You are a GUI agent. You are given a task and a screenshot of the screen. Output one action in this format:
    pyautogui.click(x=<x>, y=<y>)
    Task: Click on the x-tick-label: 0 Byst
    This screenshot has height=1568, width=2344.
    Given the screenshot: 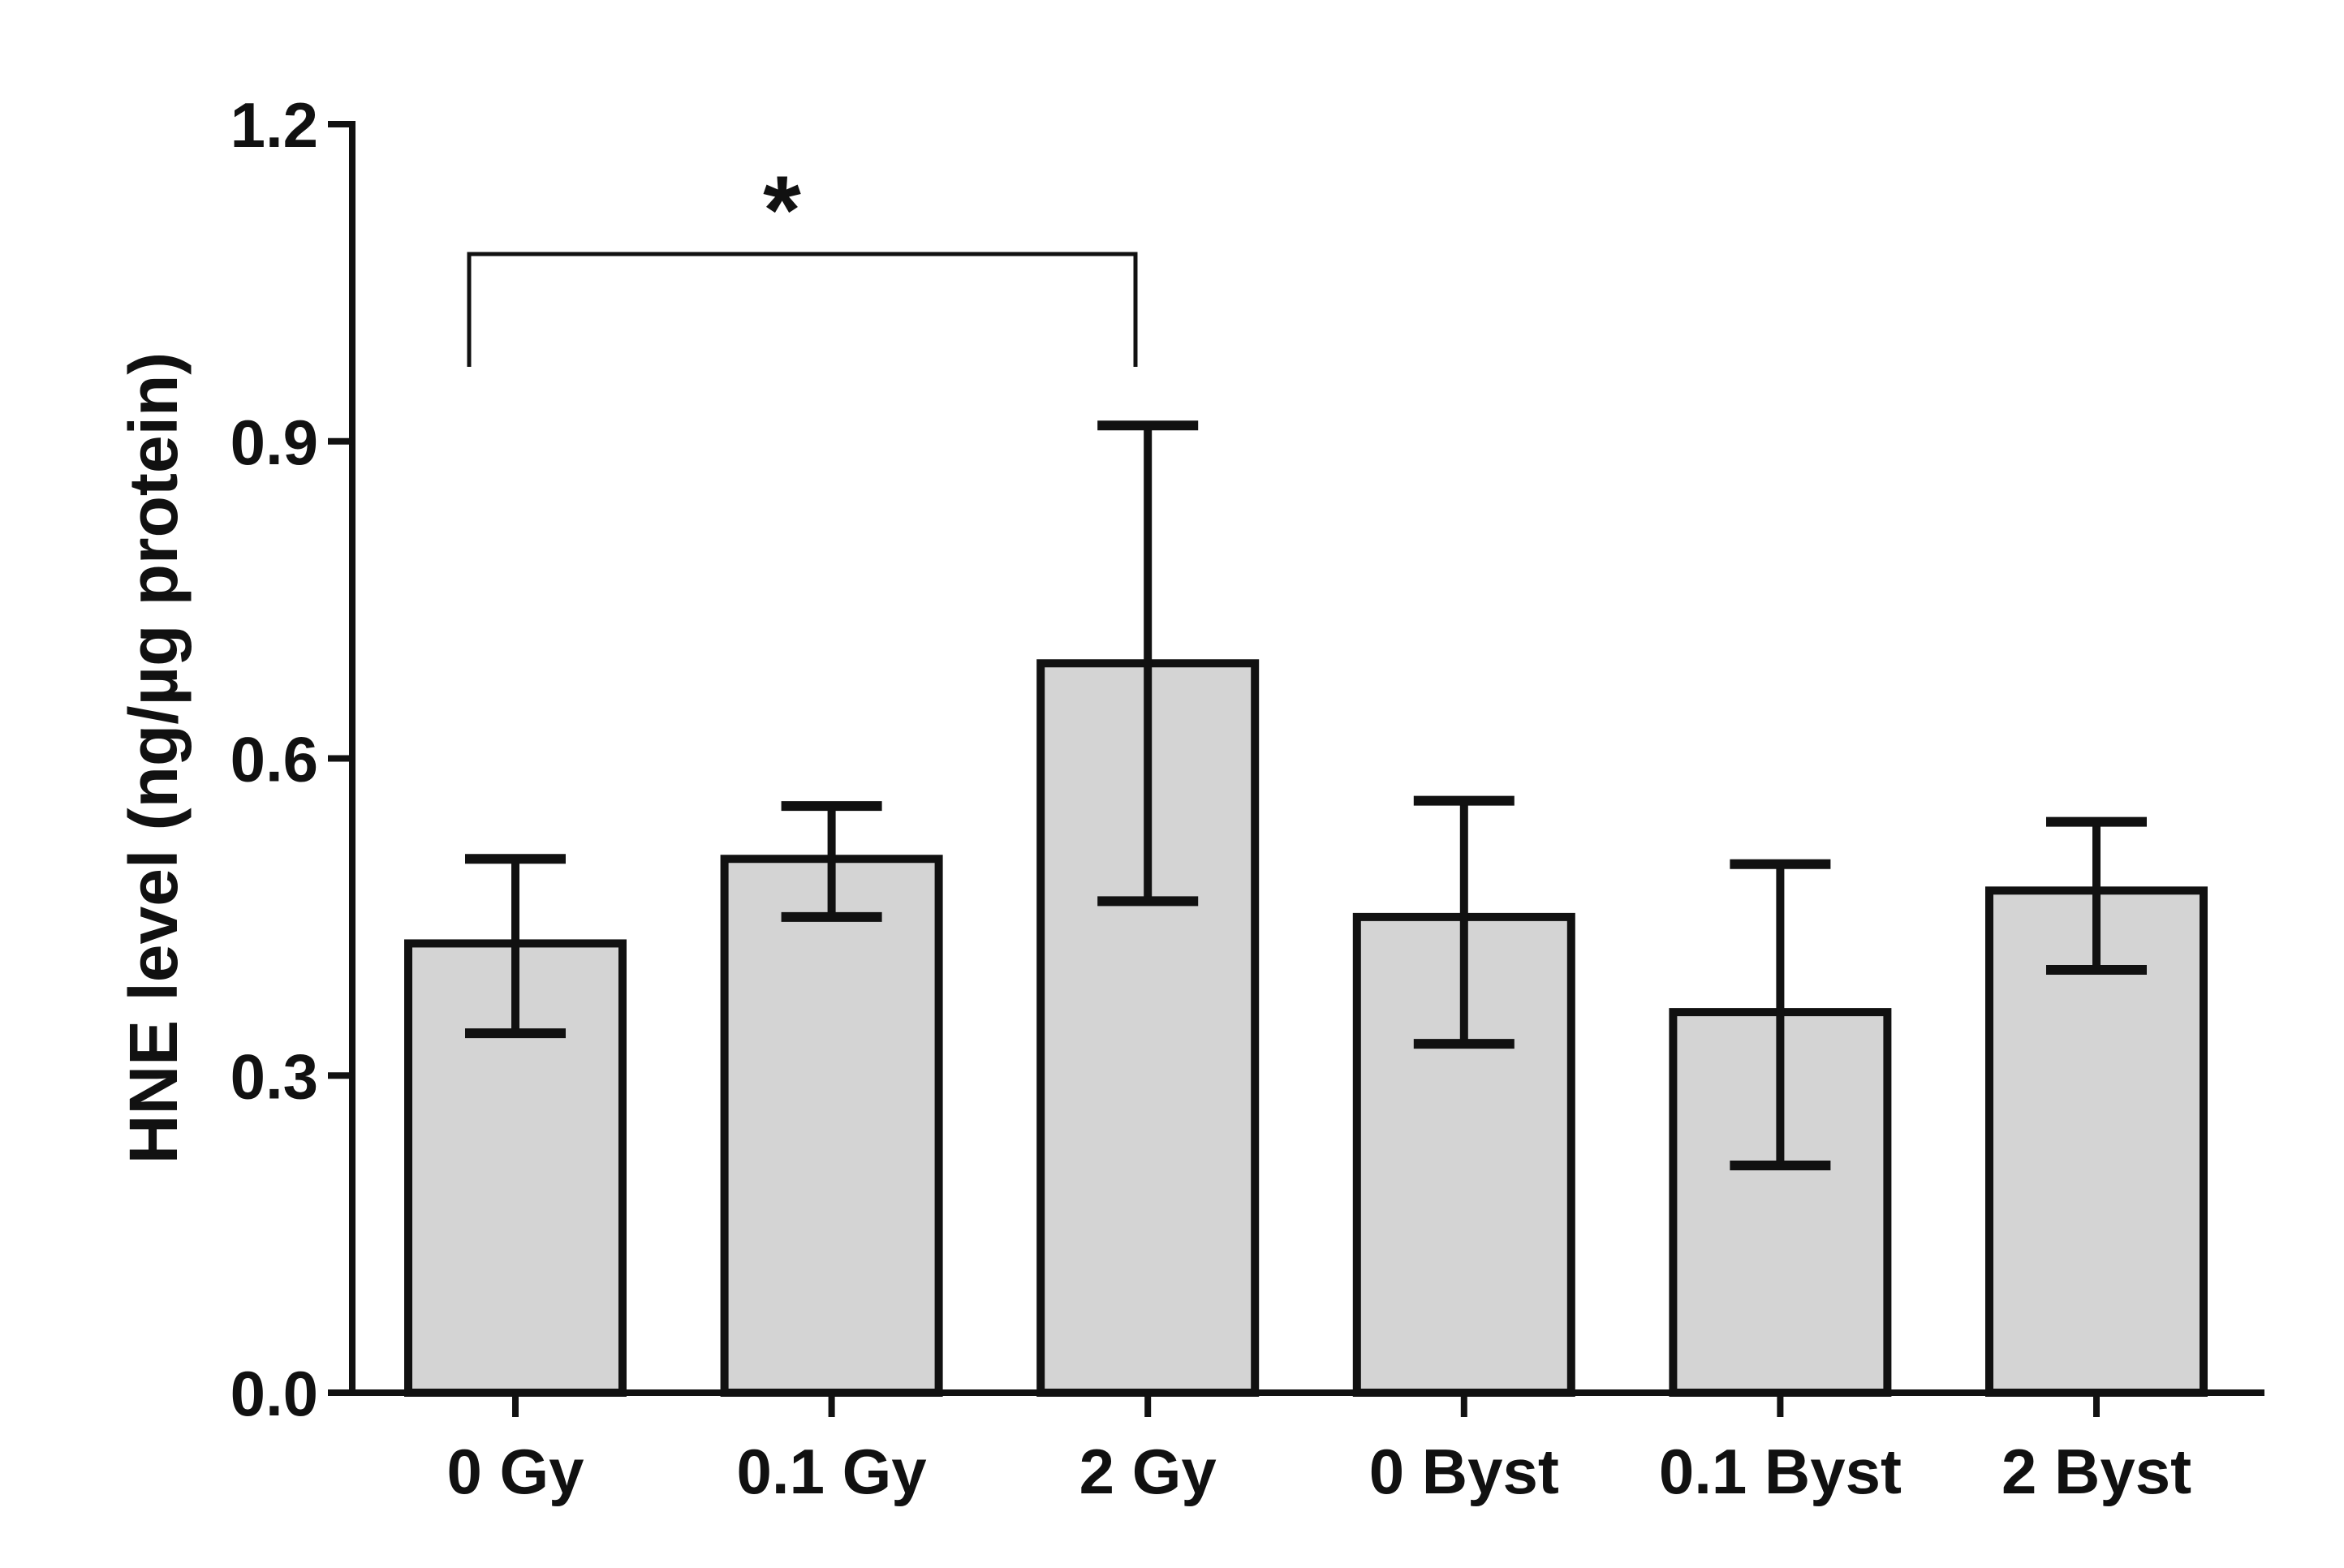 What is the action you would take?
    pyautogui.click(x=1464, y=1472)
    